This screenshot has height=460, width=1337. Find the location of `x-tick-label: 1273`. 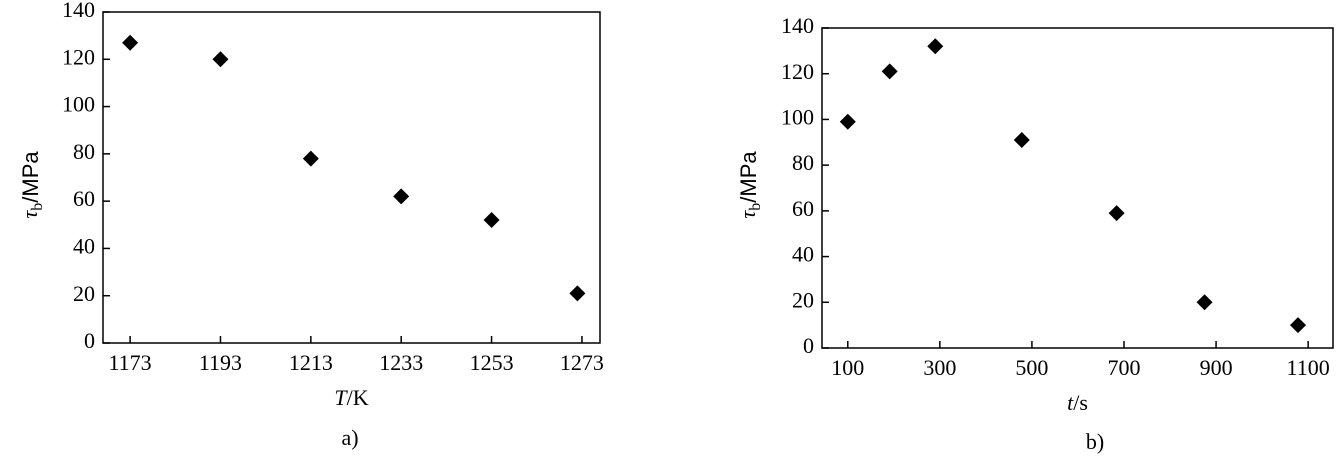

x-tick-label: 1273 is located at coordinates (582, 362).